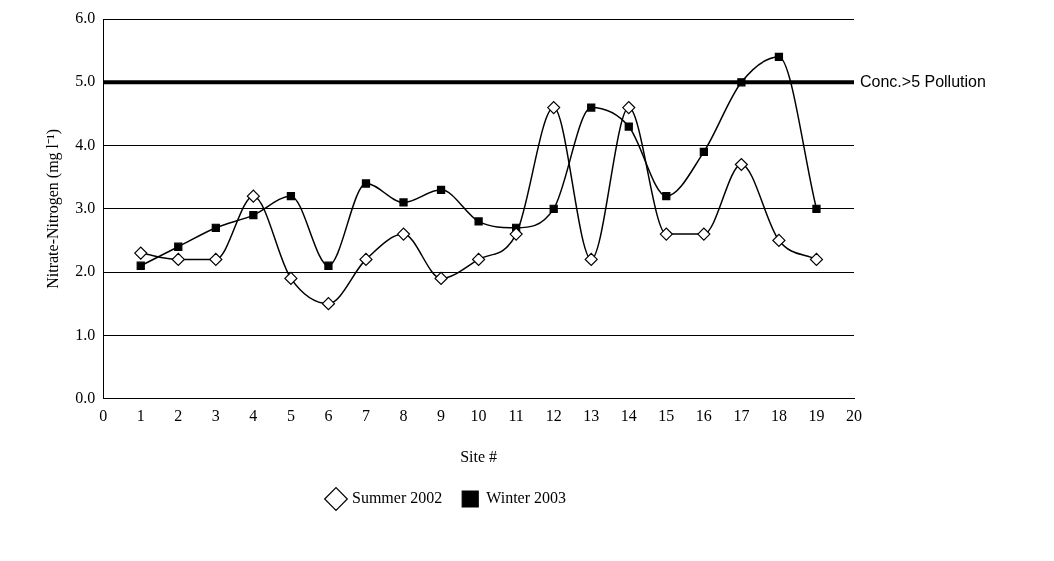 This screenshot has width=1054, height=561. Describe the element at coordinates (666, 416) in the screenshot. I see `x-tick-label: 15` at that location.